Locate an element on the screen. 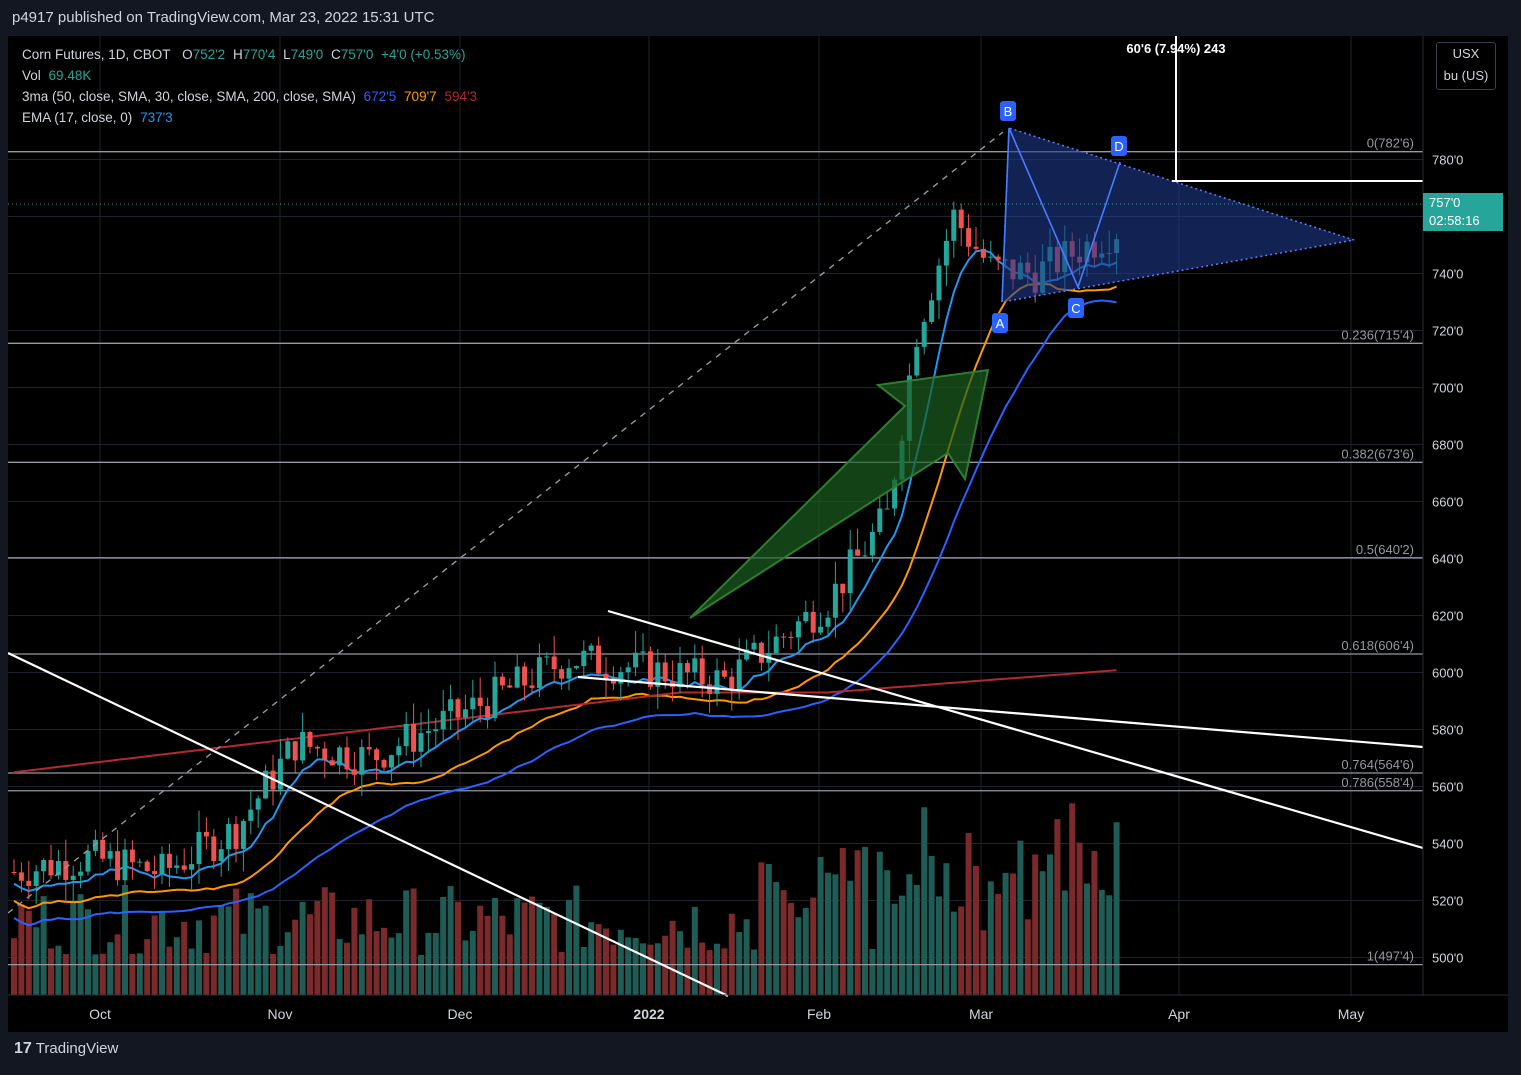 The image size is (1521, 1075). pattern-point-label-D: D is located at coordinates (1118, 146).